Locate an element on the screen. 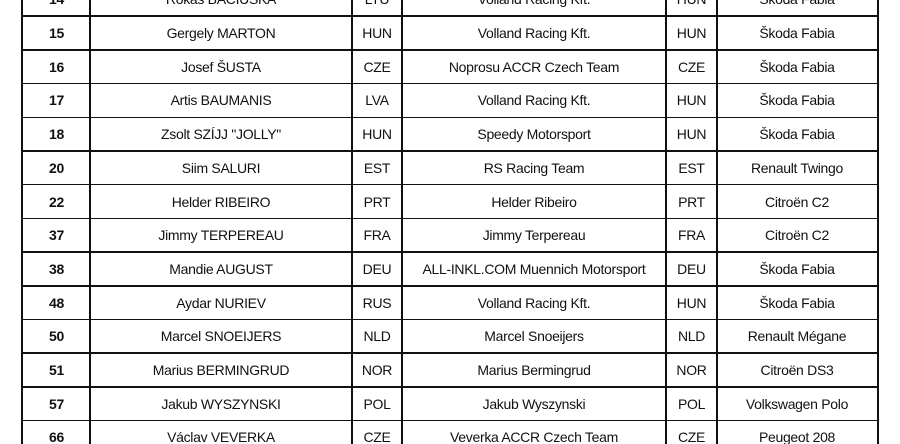 The width and height of the screenshot is (900, 444). driver-name: Aydar NURIEV is located at coordinates (221, 303).